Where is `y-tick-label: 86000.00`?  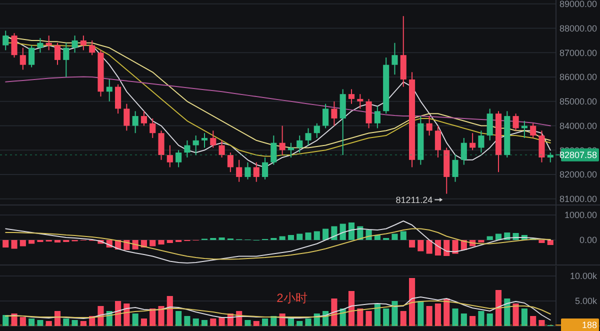 y-tick-label: 86000.00 is located at coordinates (578, 77).